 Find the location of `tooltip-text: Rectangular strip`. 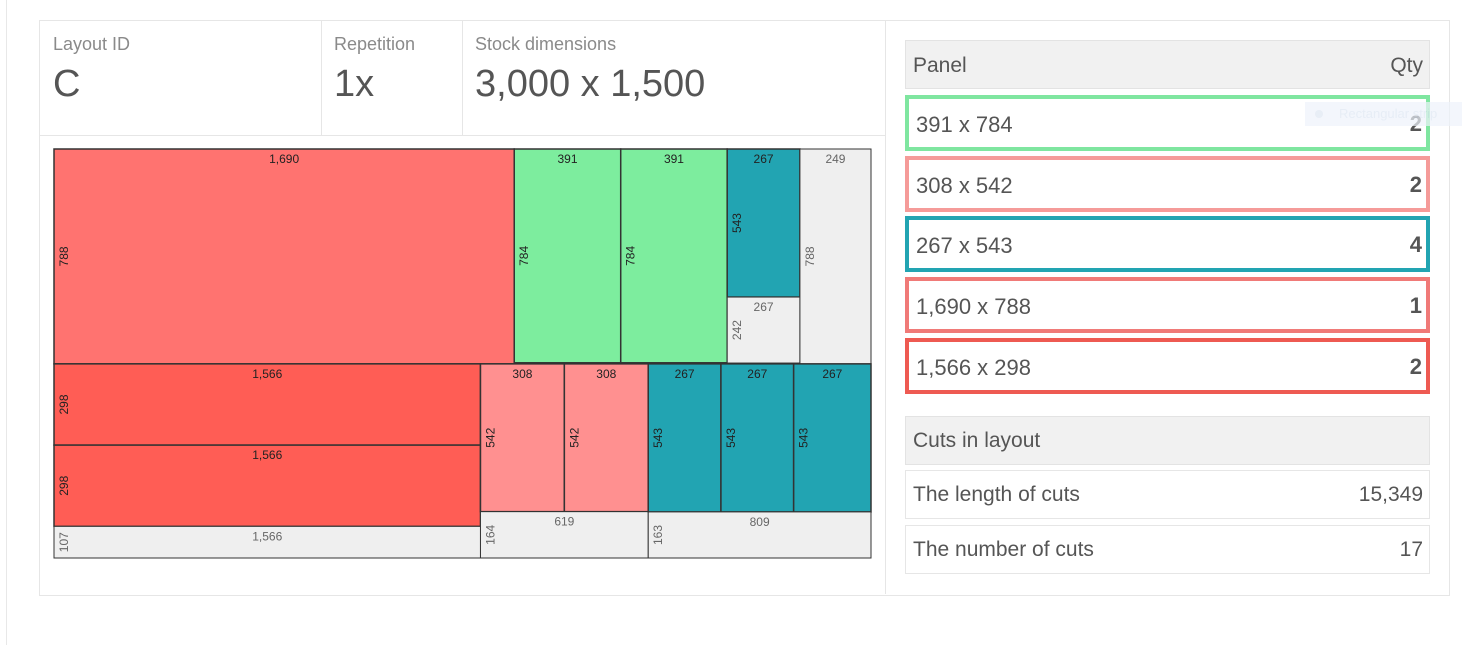

tooltip-text: Rectangular strip is located at coordinates (1388, 113).